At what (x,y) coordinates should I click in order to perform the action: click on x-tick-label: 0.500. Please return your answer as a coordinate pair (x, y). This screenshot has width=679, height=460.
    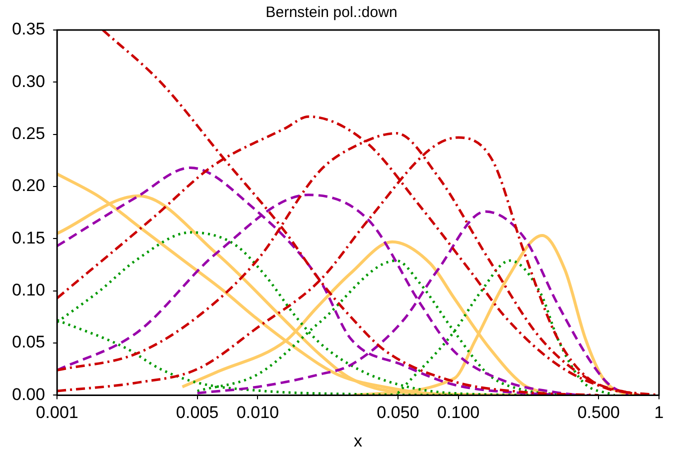
    Looking at the image, I should click on (598, 412).